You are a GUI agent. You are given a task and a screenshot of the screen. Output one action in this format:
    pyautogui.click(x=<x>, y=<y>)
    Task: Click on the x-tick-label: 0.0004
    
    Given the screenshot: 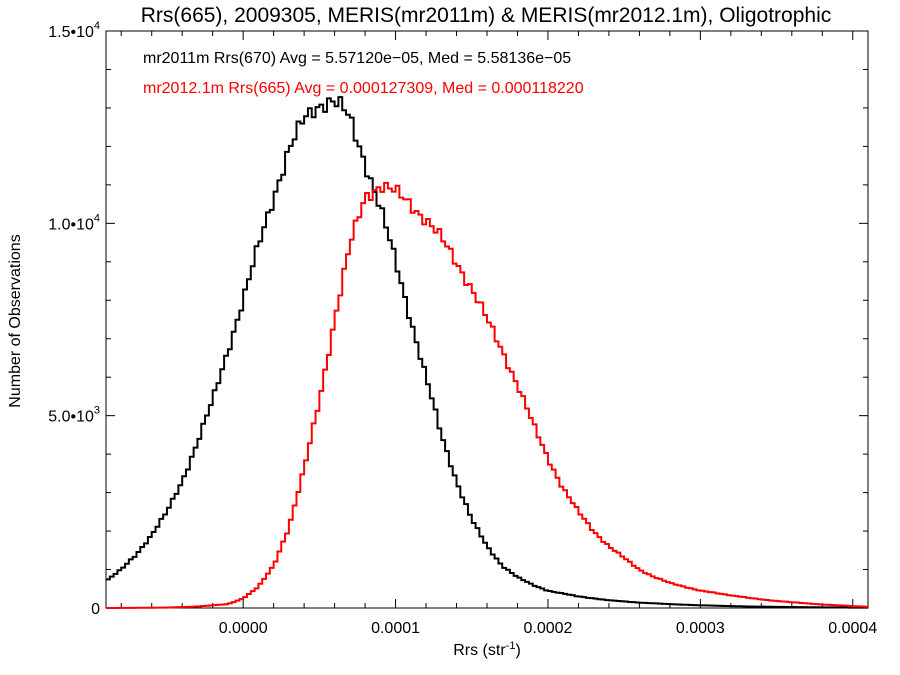 What is the action you would take?
    pyautogui.click(x=852, y=628)
    